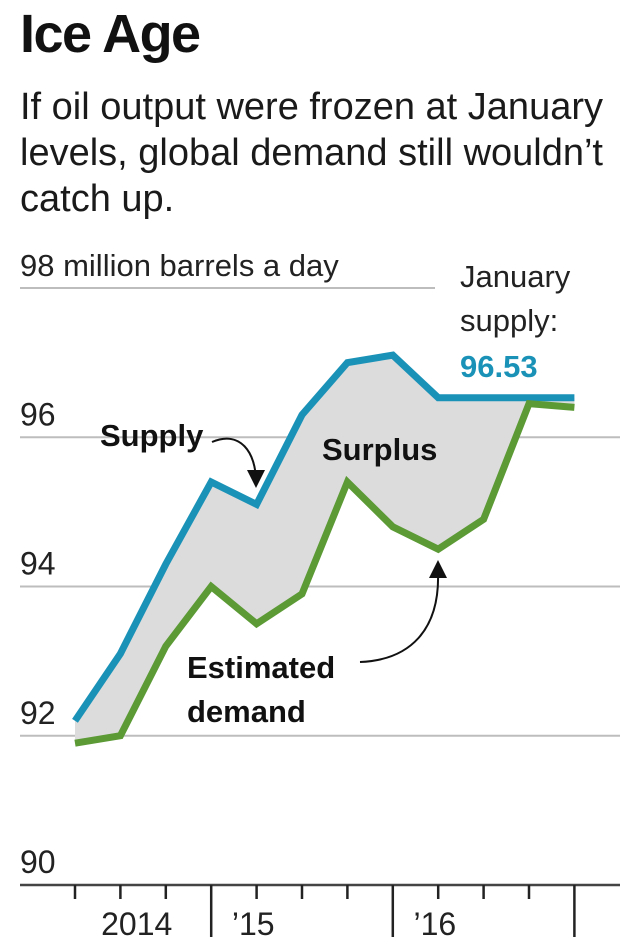  What do you see at coordinates (399, 617) in the screenshot?
I see `demand-pointer-line` at bounding box center [399, 617].